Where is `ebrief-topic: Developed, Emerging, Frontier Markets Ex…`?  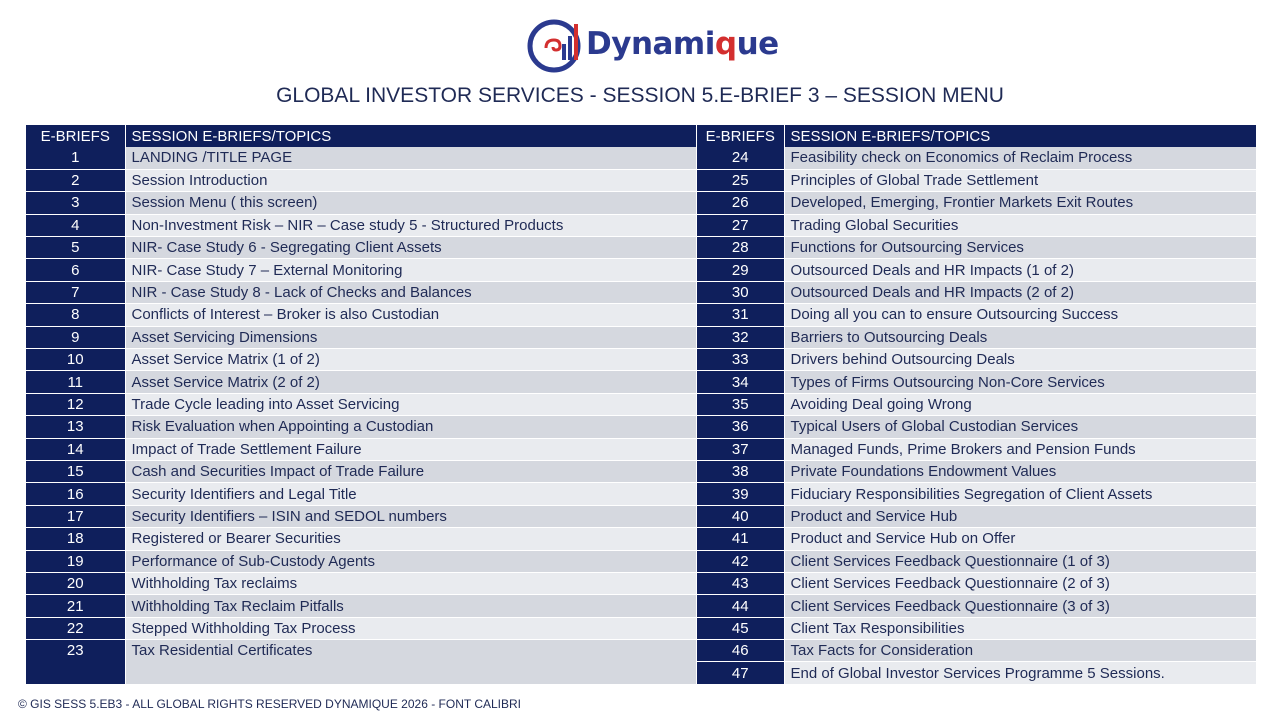 ebrief-topic: Developed, Emerging, Frontier Markets Ex… is located at coordinates (1020, 203).